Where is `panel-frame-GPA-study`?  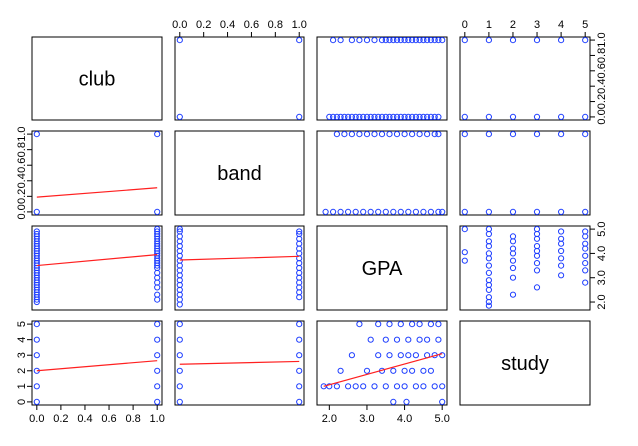
panel-frame-GPA-study is located at coordinates (525, 268).